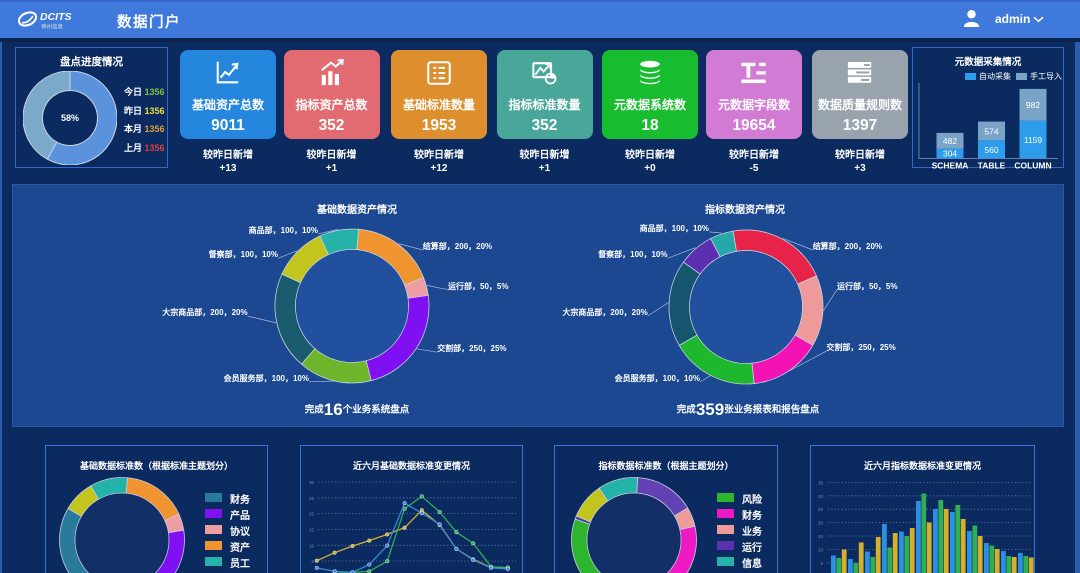 Image resolution: width=1080 pixels, height=573 pixels. I want to click on svg-text: 1159, so click(1033, 140).